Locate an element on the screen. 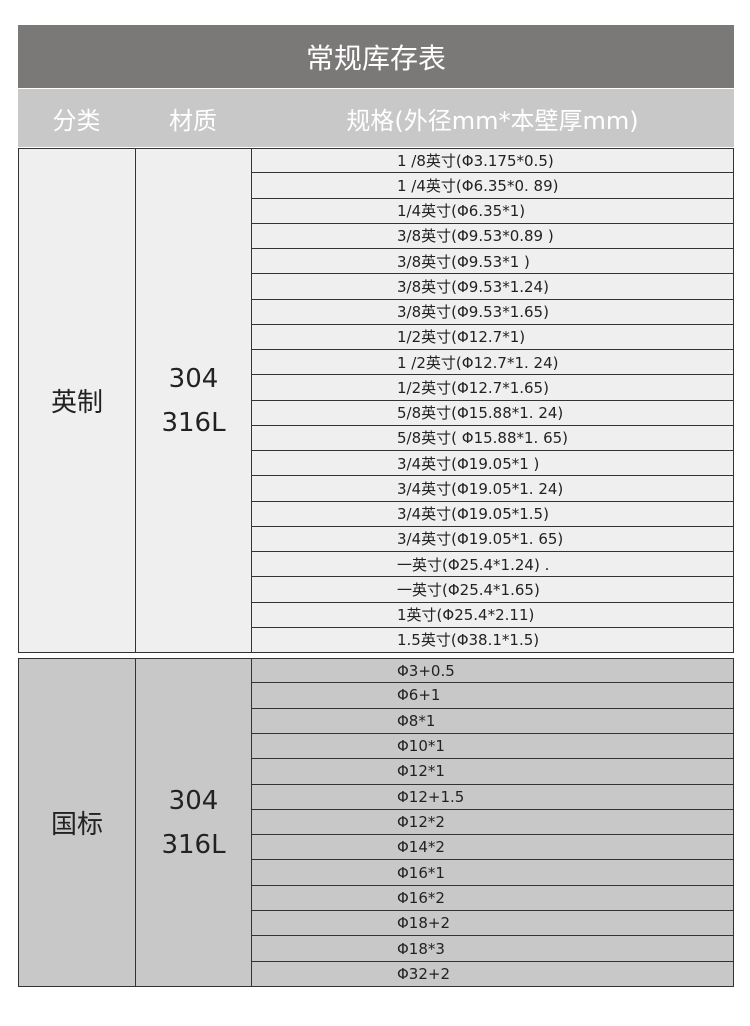  spec-cell: 1 /2英寸(Φ12.7*1. 24) is located at coordinates (492, 363).